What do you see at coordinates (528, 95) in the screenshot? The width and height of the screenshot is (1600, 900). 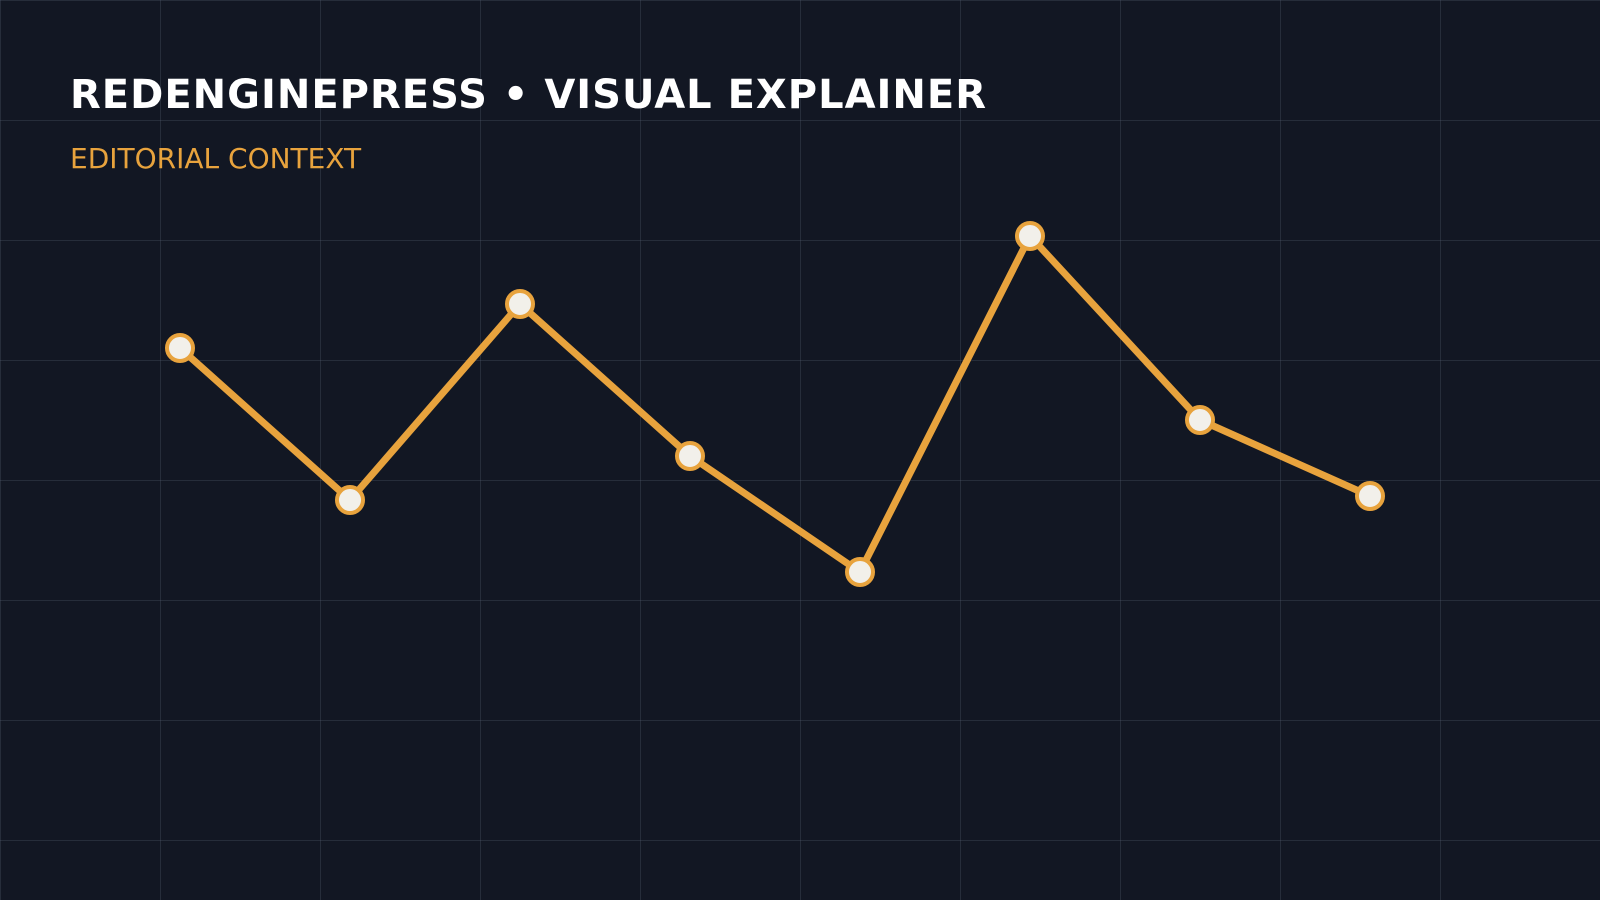 I see `chart-title: REDENGINEPRESS • VISUAL EXPLAINER` at bounding box center [528, 95].